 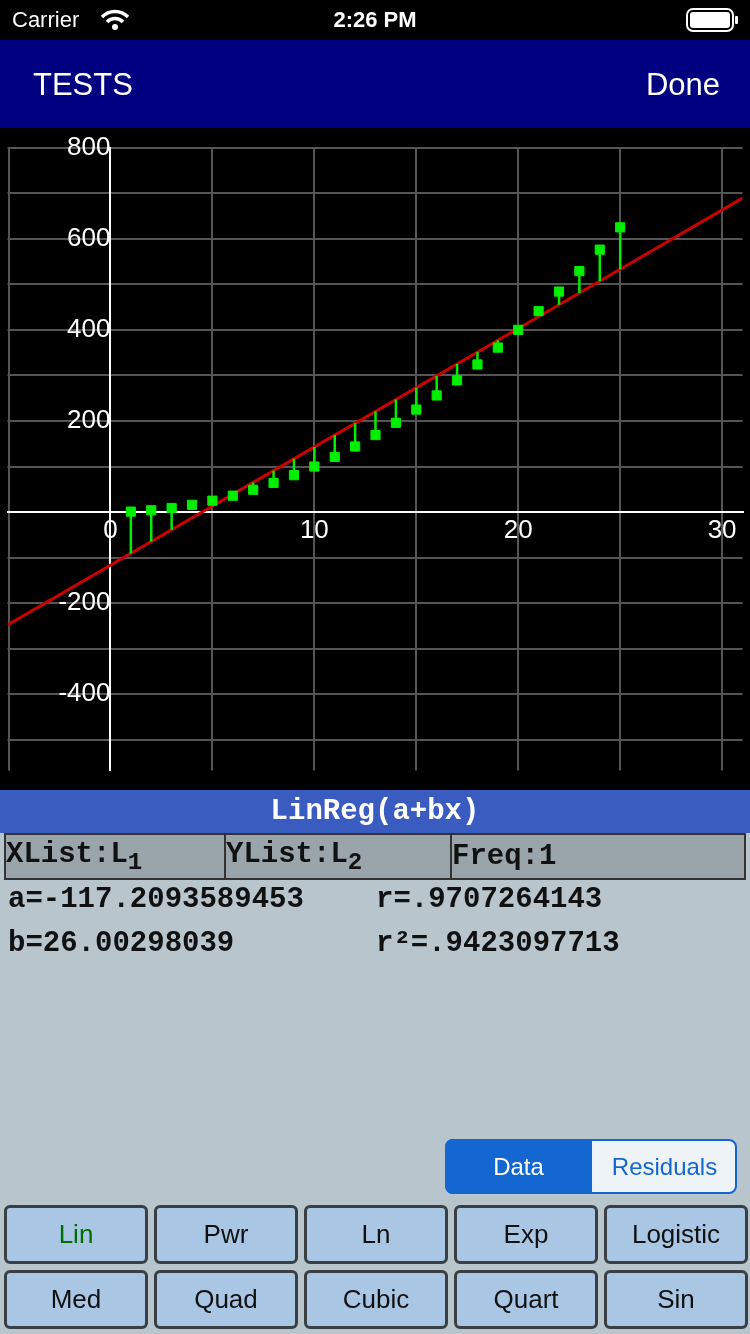 What do you see at coordinates (498, 943) in the screenshot?
I see `text: r²=.9423097713` at bounding box center [498, 943].